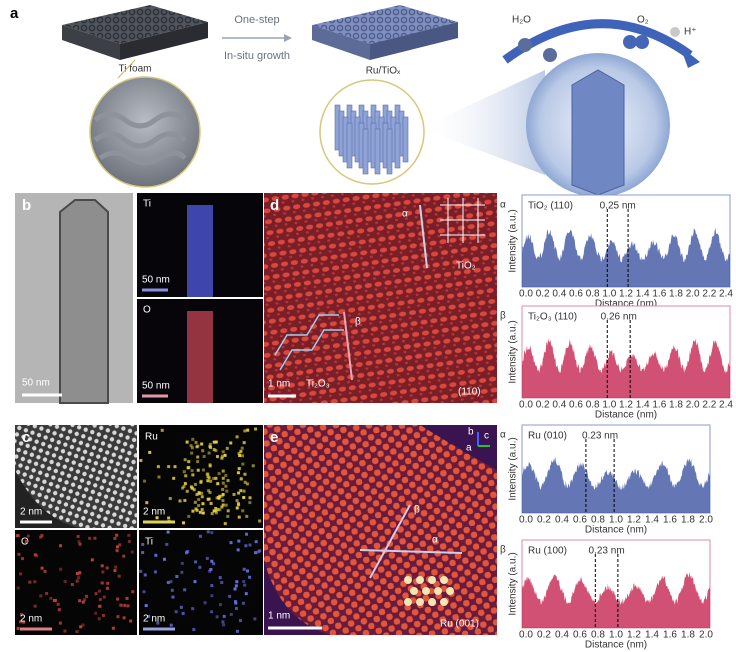 The width and height of the screenshot is (736, 652). I want to click on panel-d: d α TiO₂ β Ti₂O₃ 1 nm (110), so click(380, 298).